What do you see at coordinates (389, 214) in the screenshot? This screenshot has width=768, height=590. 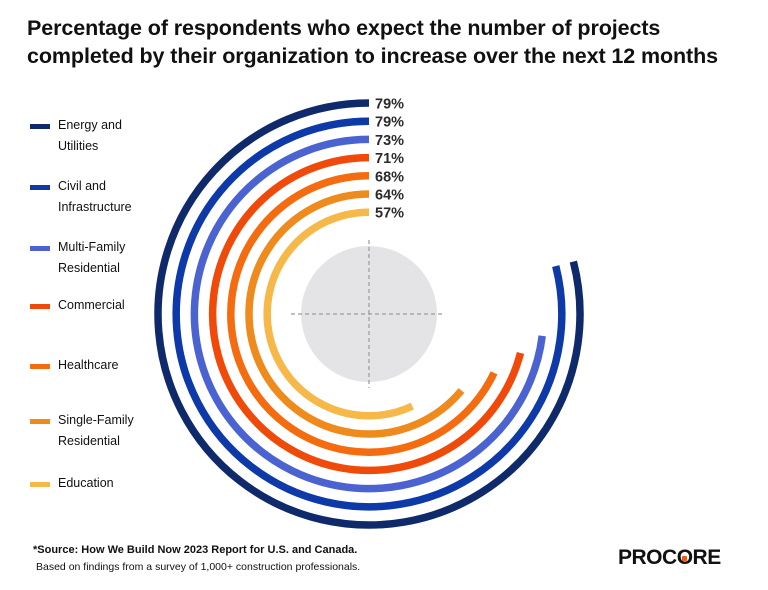 I see `value-label-7: 57%` at bounding box center [389, 214].